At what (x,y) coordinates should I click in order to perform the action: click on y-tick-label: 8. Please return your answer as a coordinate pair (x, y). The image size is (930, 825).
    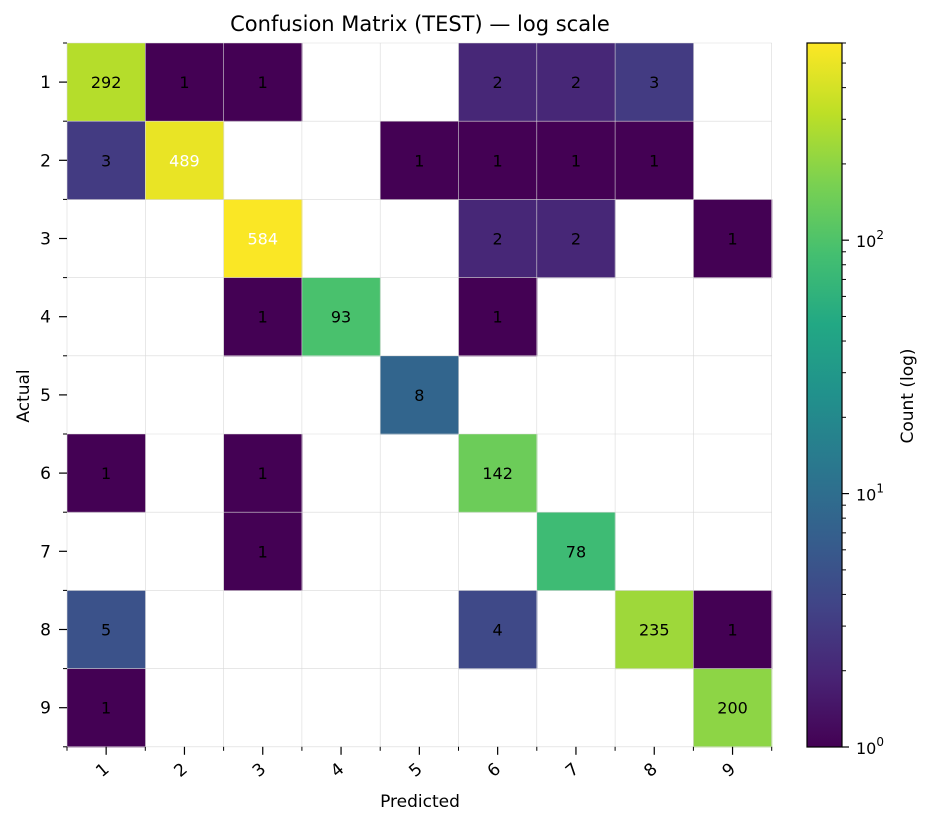
    Looking at the image, I should click on (45, 631).